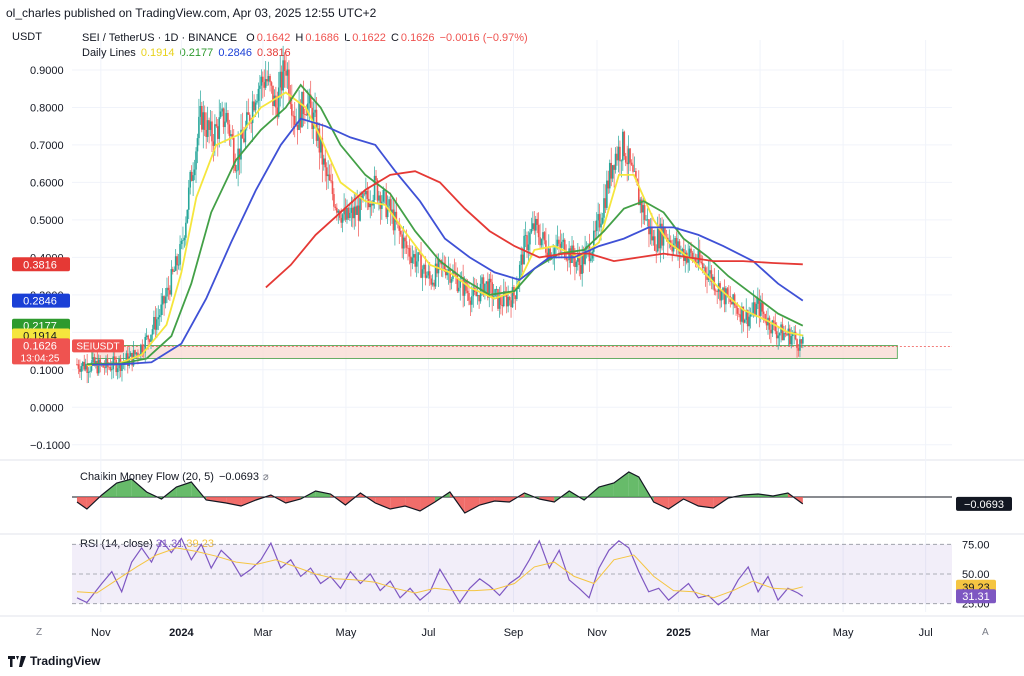 The height and width of the screenshot is (676, 1024). Describe the element at coordinates (109, 53) in the screenshot. I see `daily-lines-title: Daily Lines` at that location.